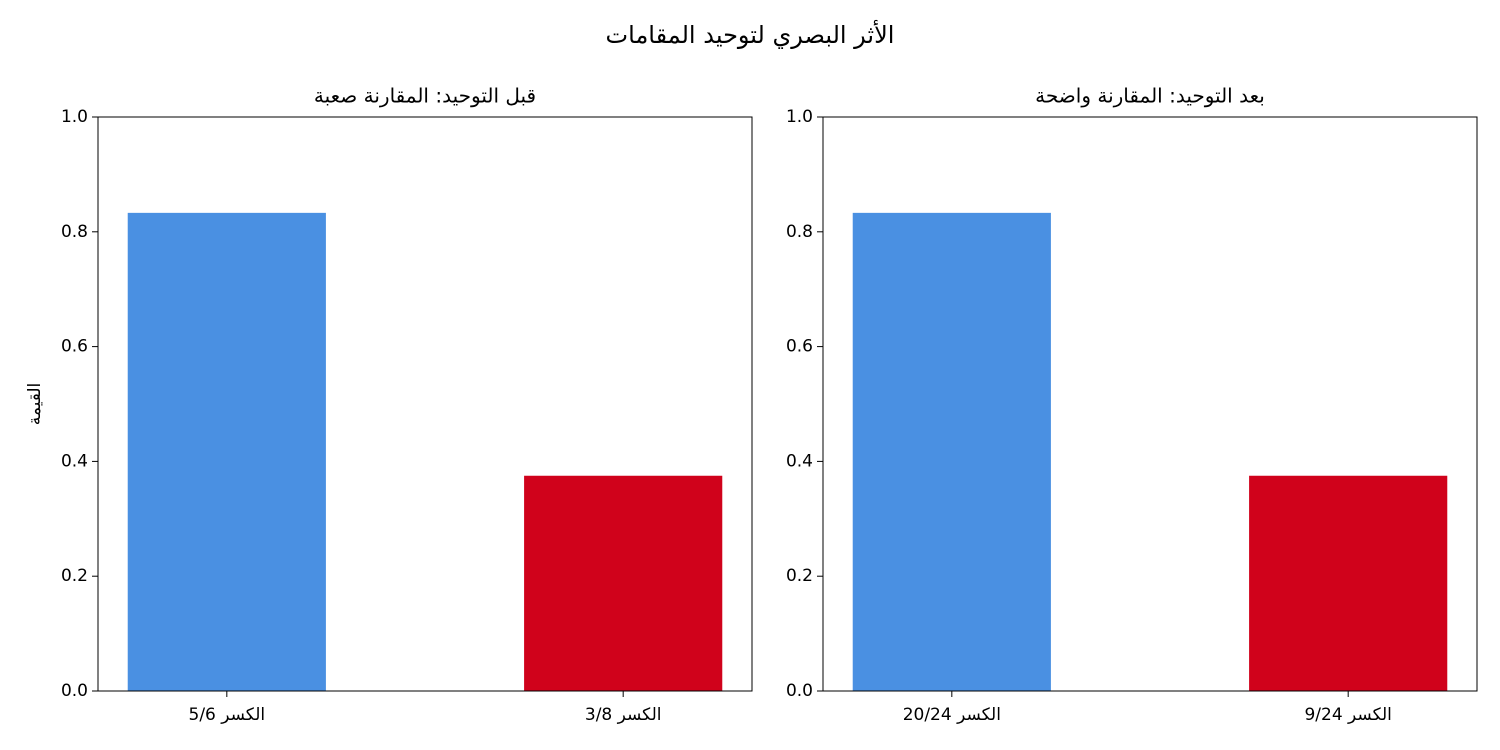  Describe the element at coordinates (1347, 715) in the screenshot. I see `x-tick-label: الكسر 9/24` at that location.